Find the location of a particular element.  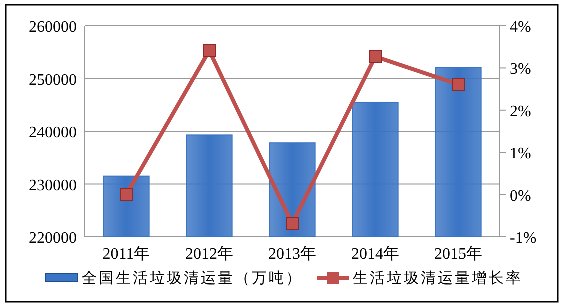

y-tick-label: 250000 is located at coordinates (53, 80).